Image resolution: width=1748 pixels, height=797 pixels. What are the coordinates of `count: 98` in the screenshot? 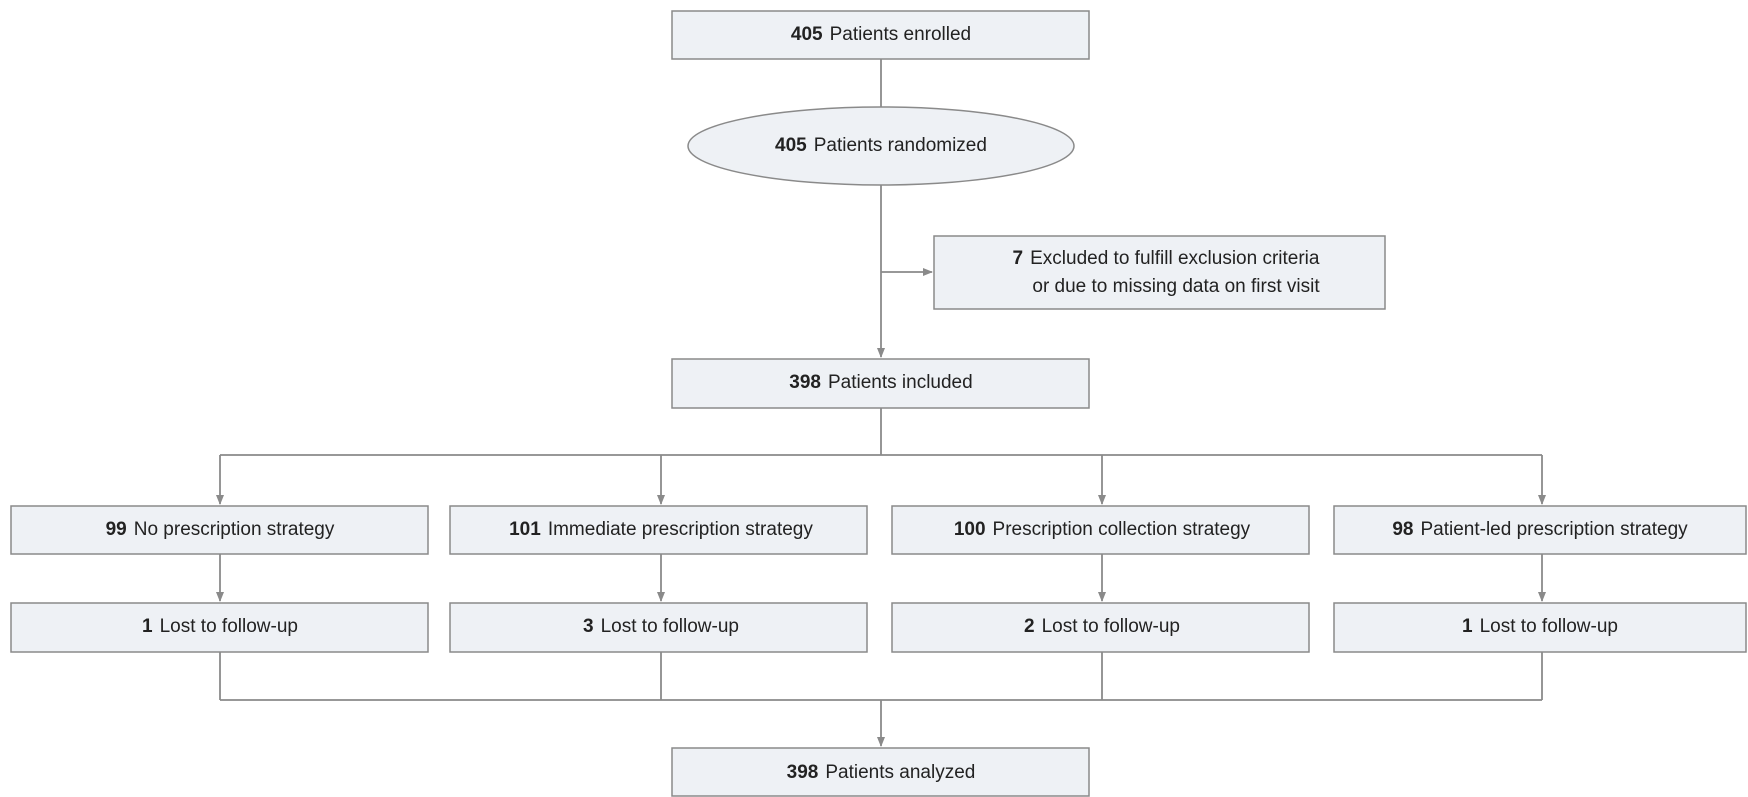 It's located at (1402, 529).